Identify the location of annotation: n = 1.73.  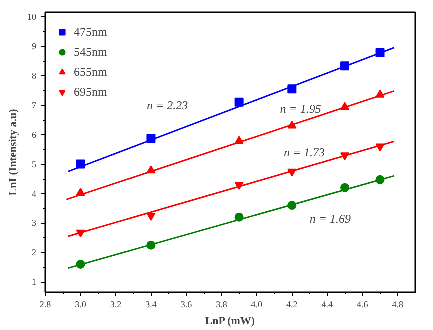
(305, 153).